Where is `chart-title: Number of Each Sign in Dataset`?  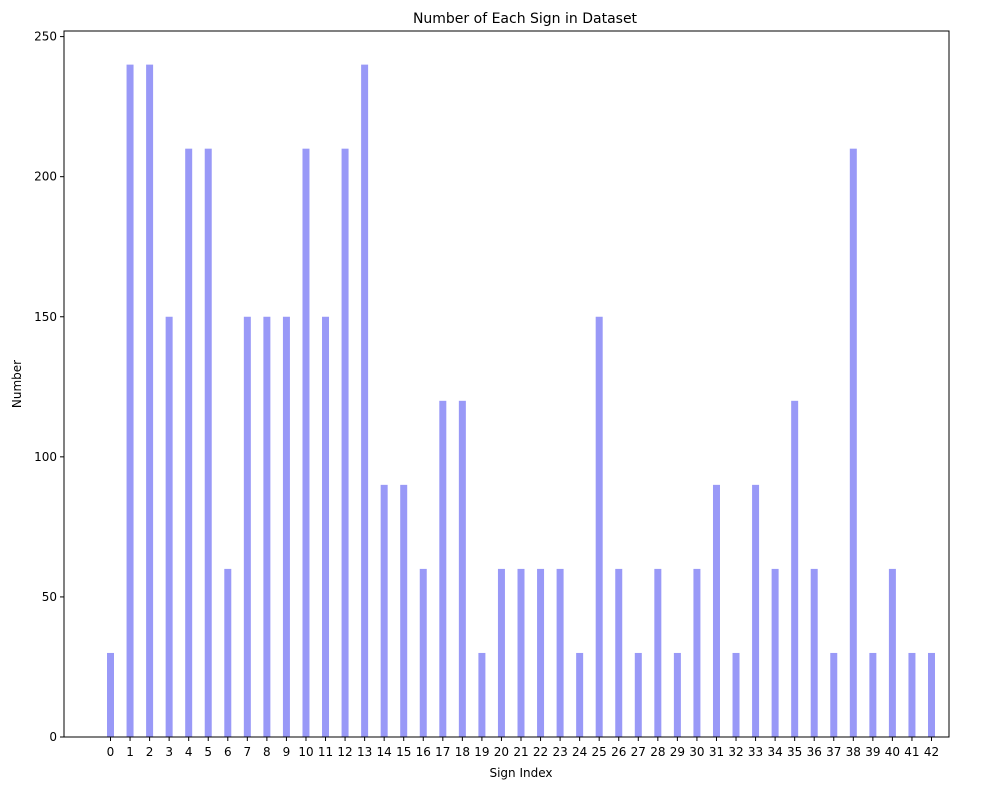 chart-title: Number of Each Sign in Dataset is located at coordinates (525, 19).